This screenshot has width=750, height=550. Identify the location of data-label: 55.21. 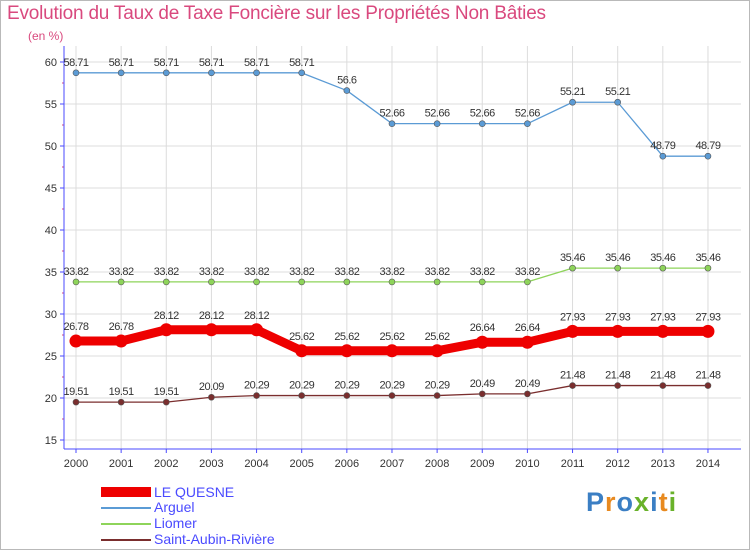
(572, 92).